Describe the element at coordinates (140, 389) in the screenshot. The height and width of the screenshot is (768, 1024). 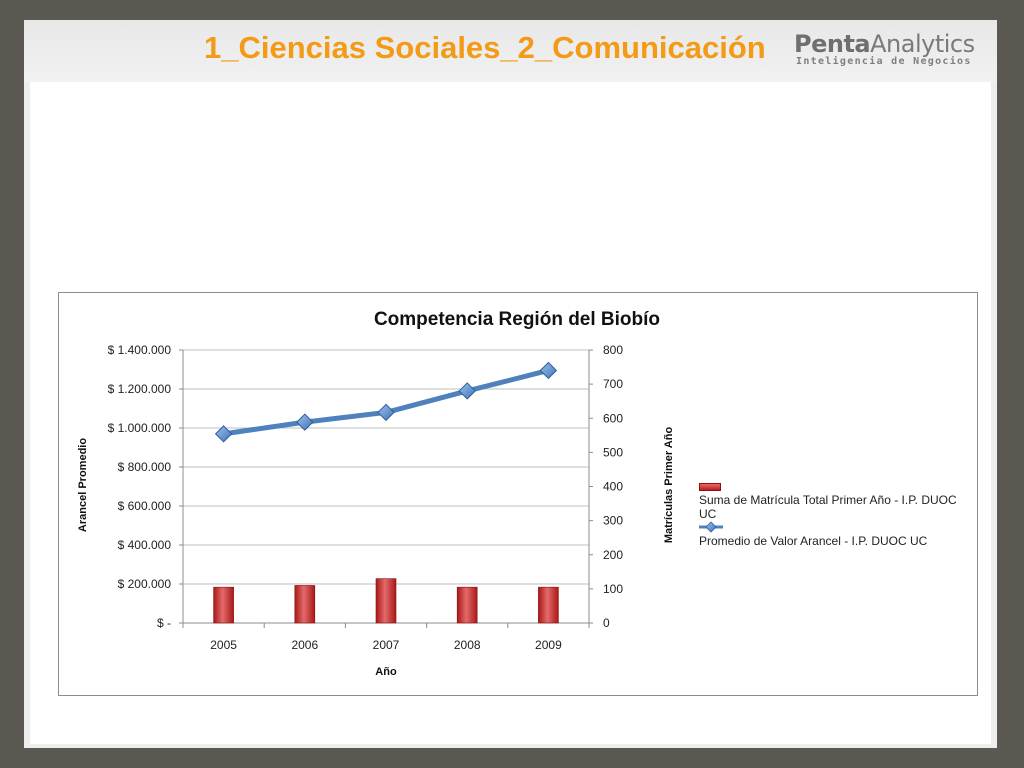
I see `y-left-tick-label: $ 1.200.000` at that location.